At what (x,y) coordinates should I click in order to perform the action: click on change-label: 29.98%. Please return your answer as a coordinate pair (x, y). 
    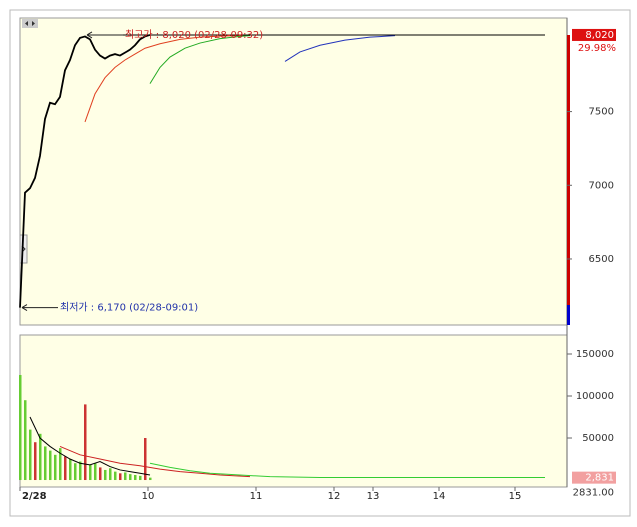
    Looking at the image, I should click on (597, 48).